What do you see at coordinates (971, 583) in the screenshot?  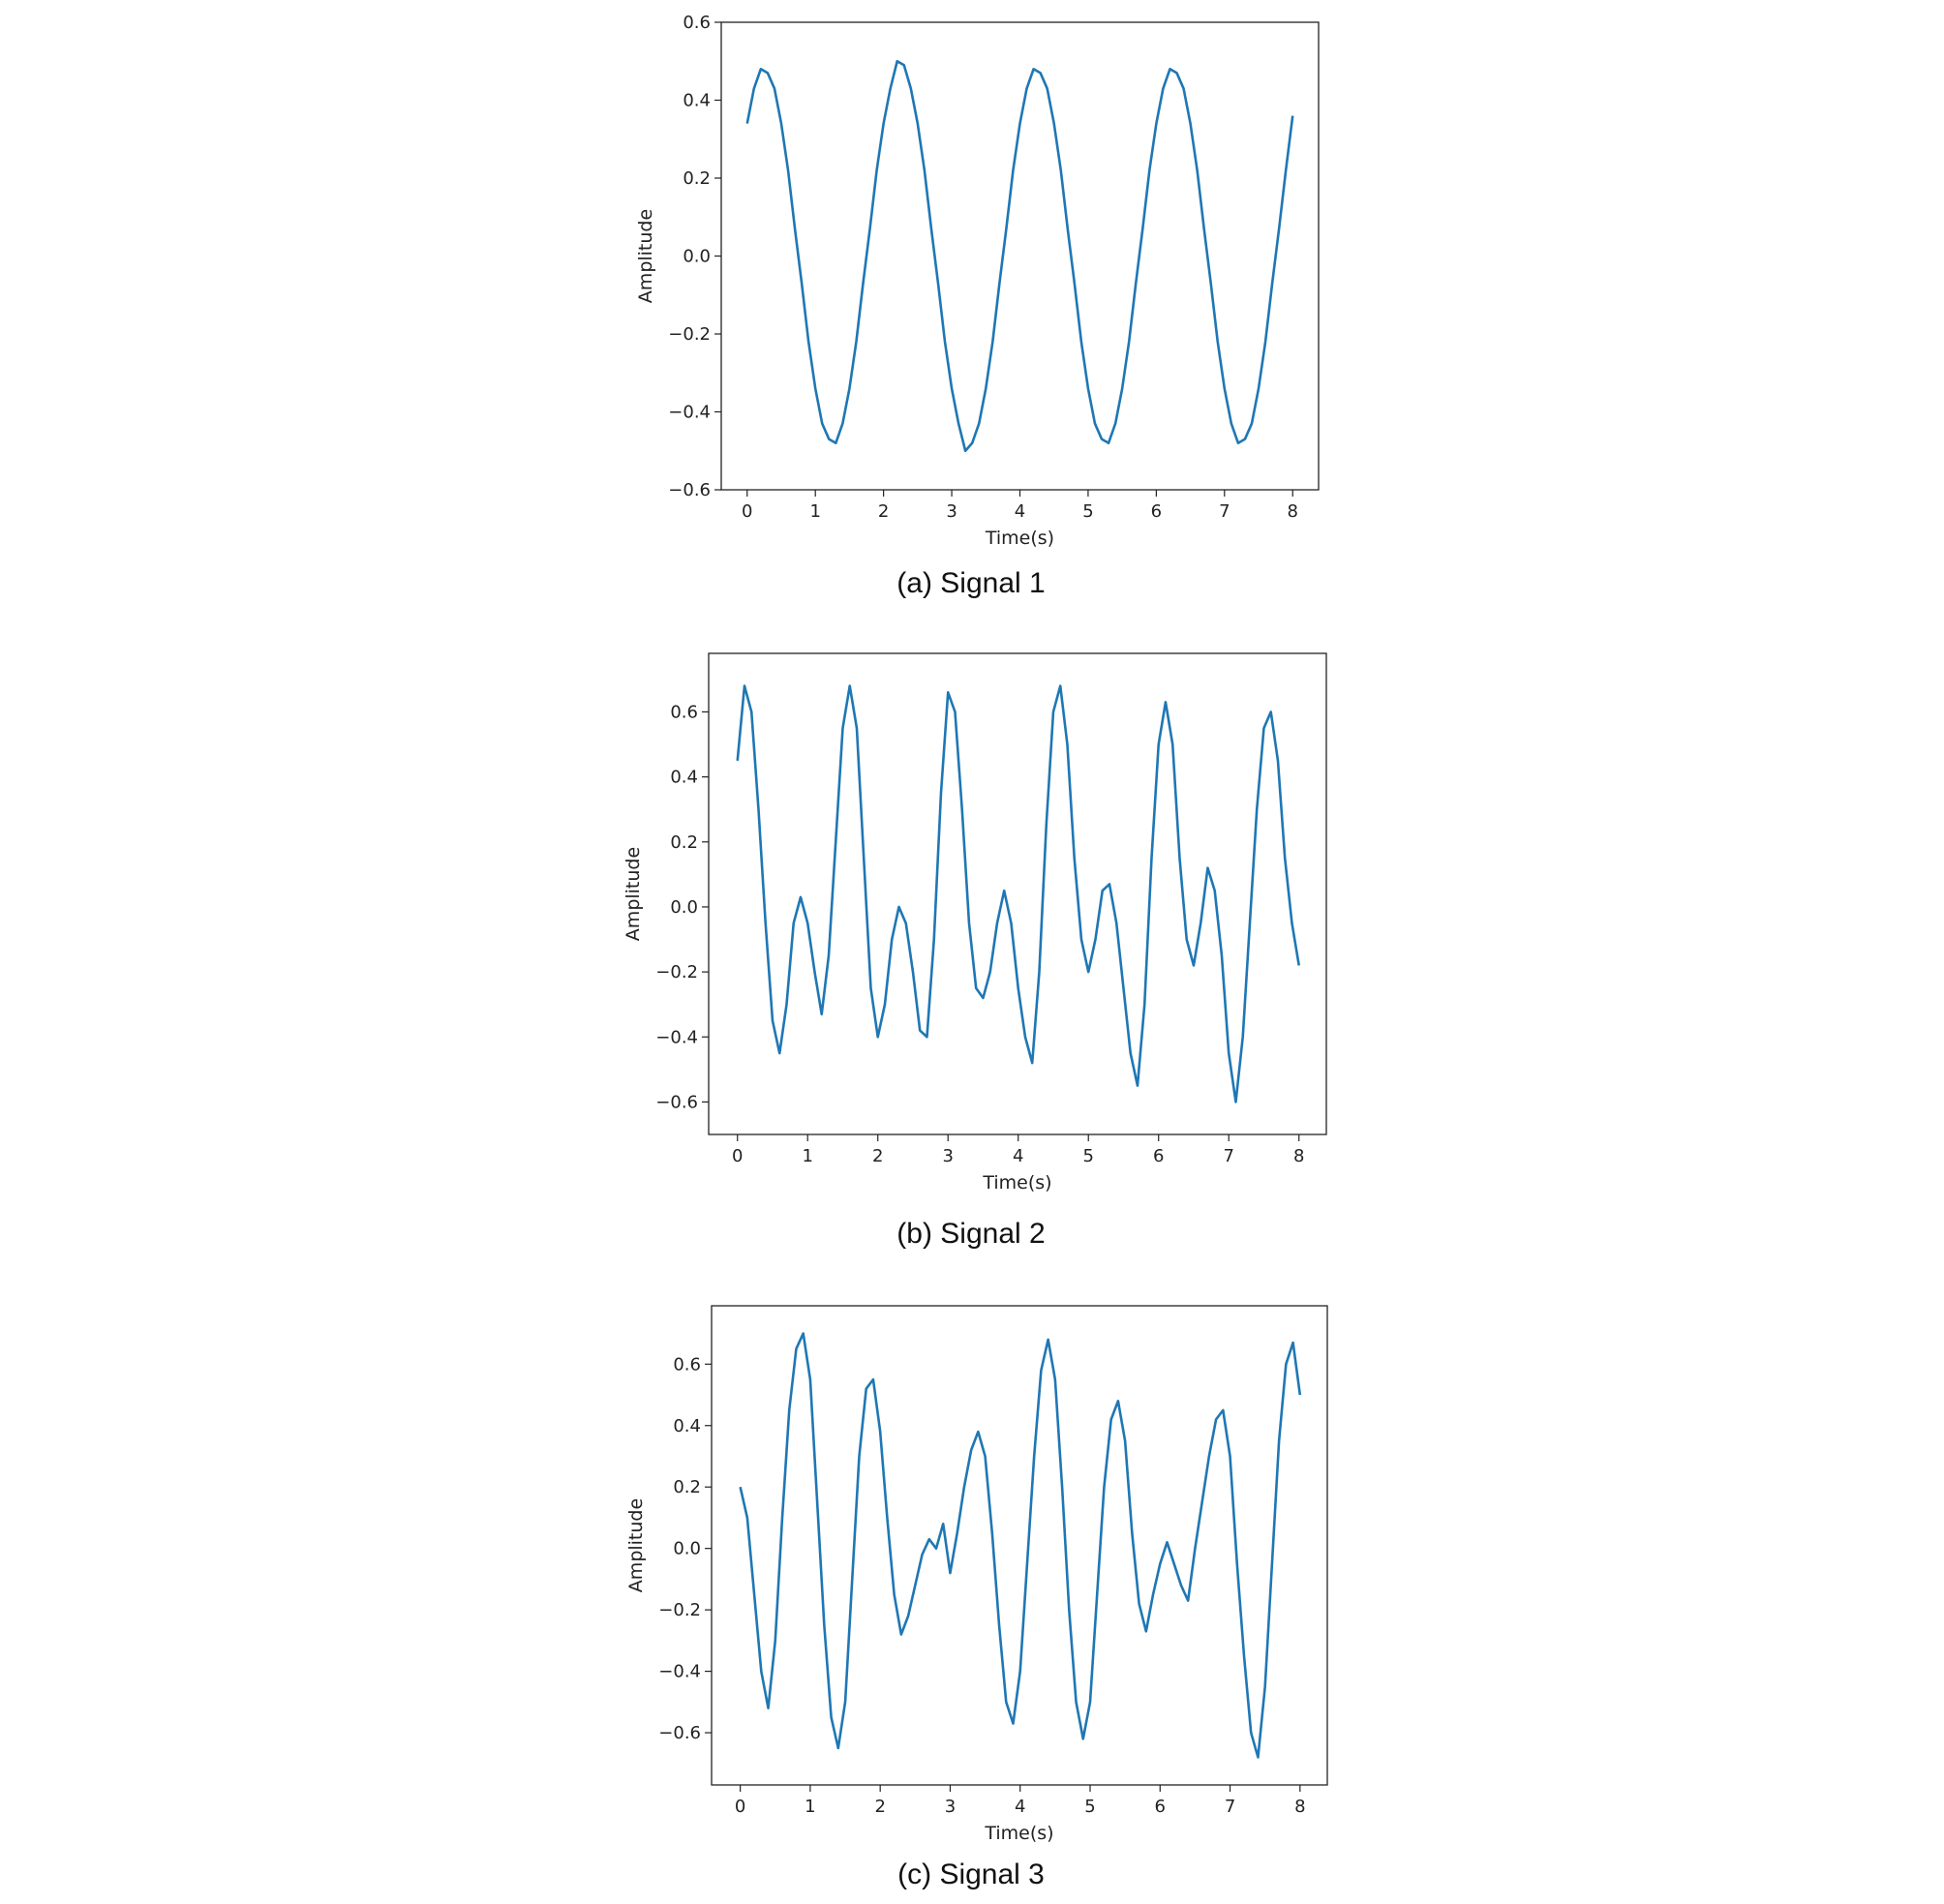 I see `caption: (a) Signal 1` at bounding box center [971, 583].